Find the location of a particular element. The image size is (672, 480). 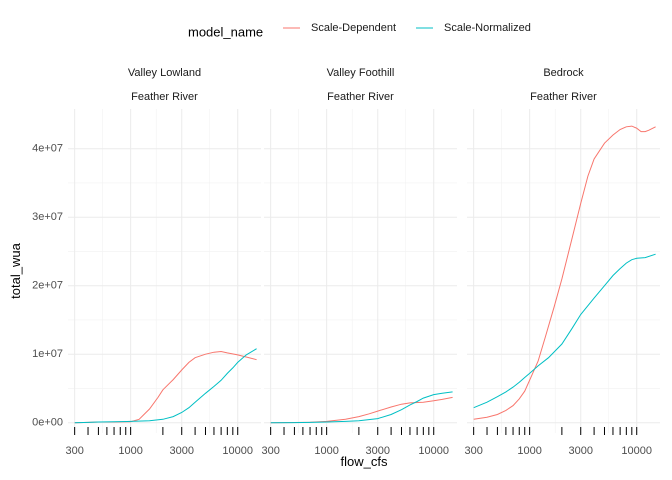

legend-entry-label: Scale-Normalized is located at coordinates (487, 28).